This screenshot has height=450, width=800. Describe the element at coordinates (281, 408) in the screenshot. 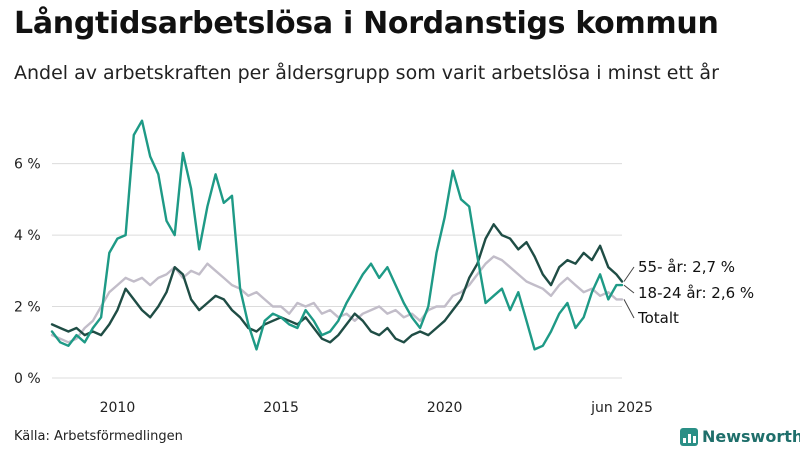

I see `x-tick-label: 2015` at that location.